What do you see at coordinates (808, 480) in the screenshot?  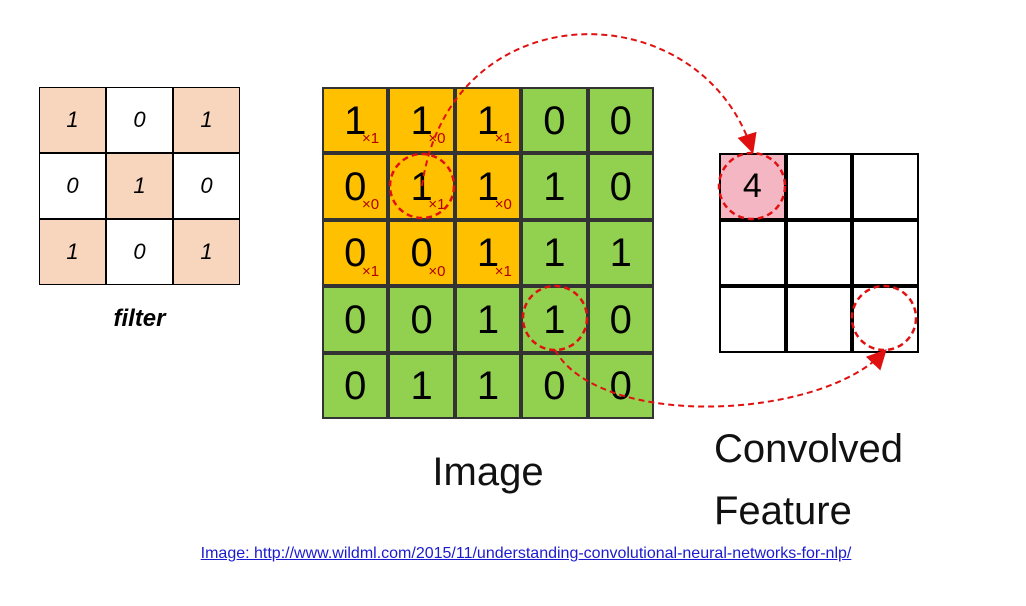 I see `convolved-feature-title: Convolved Feature` at bounding box center [808, 480].